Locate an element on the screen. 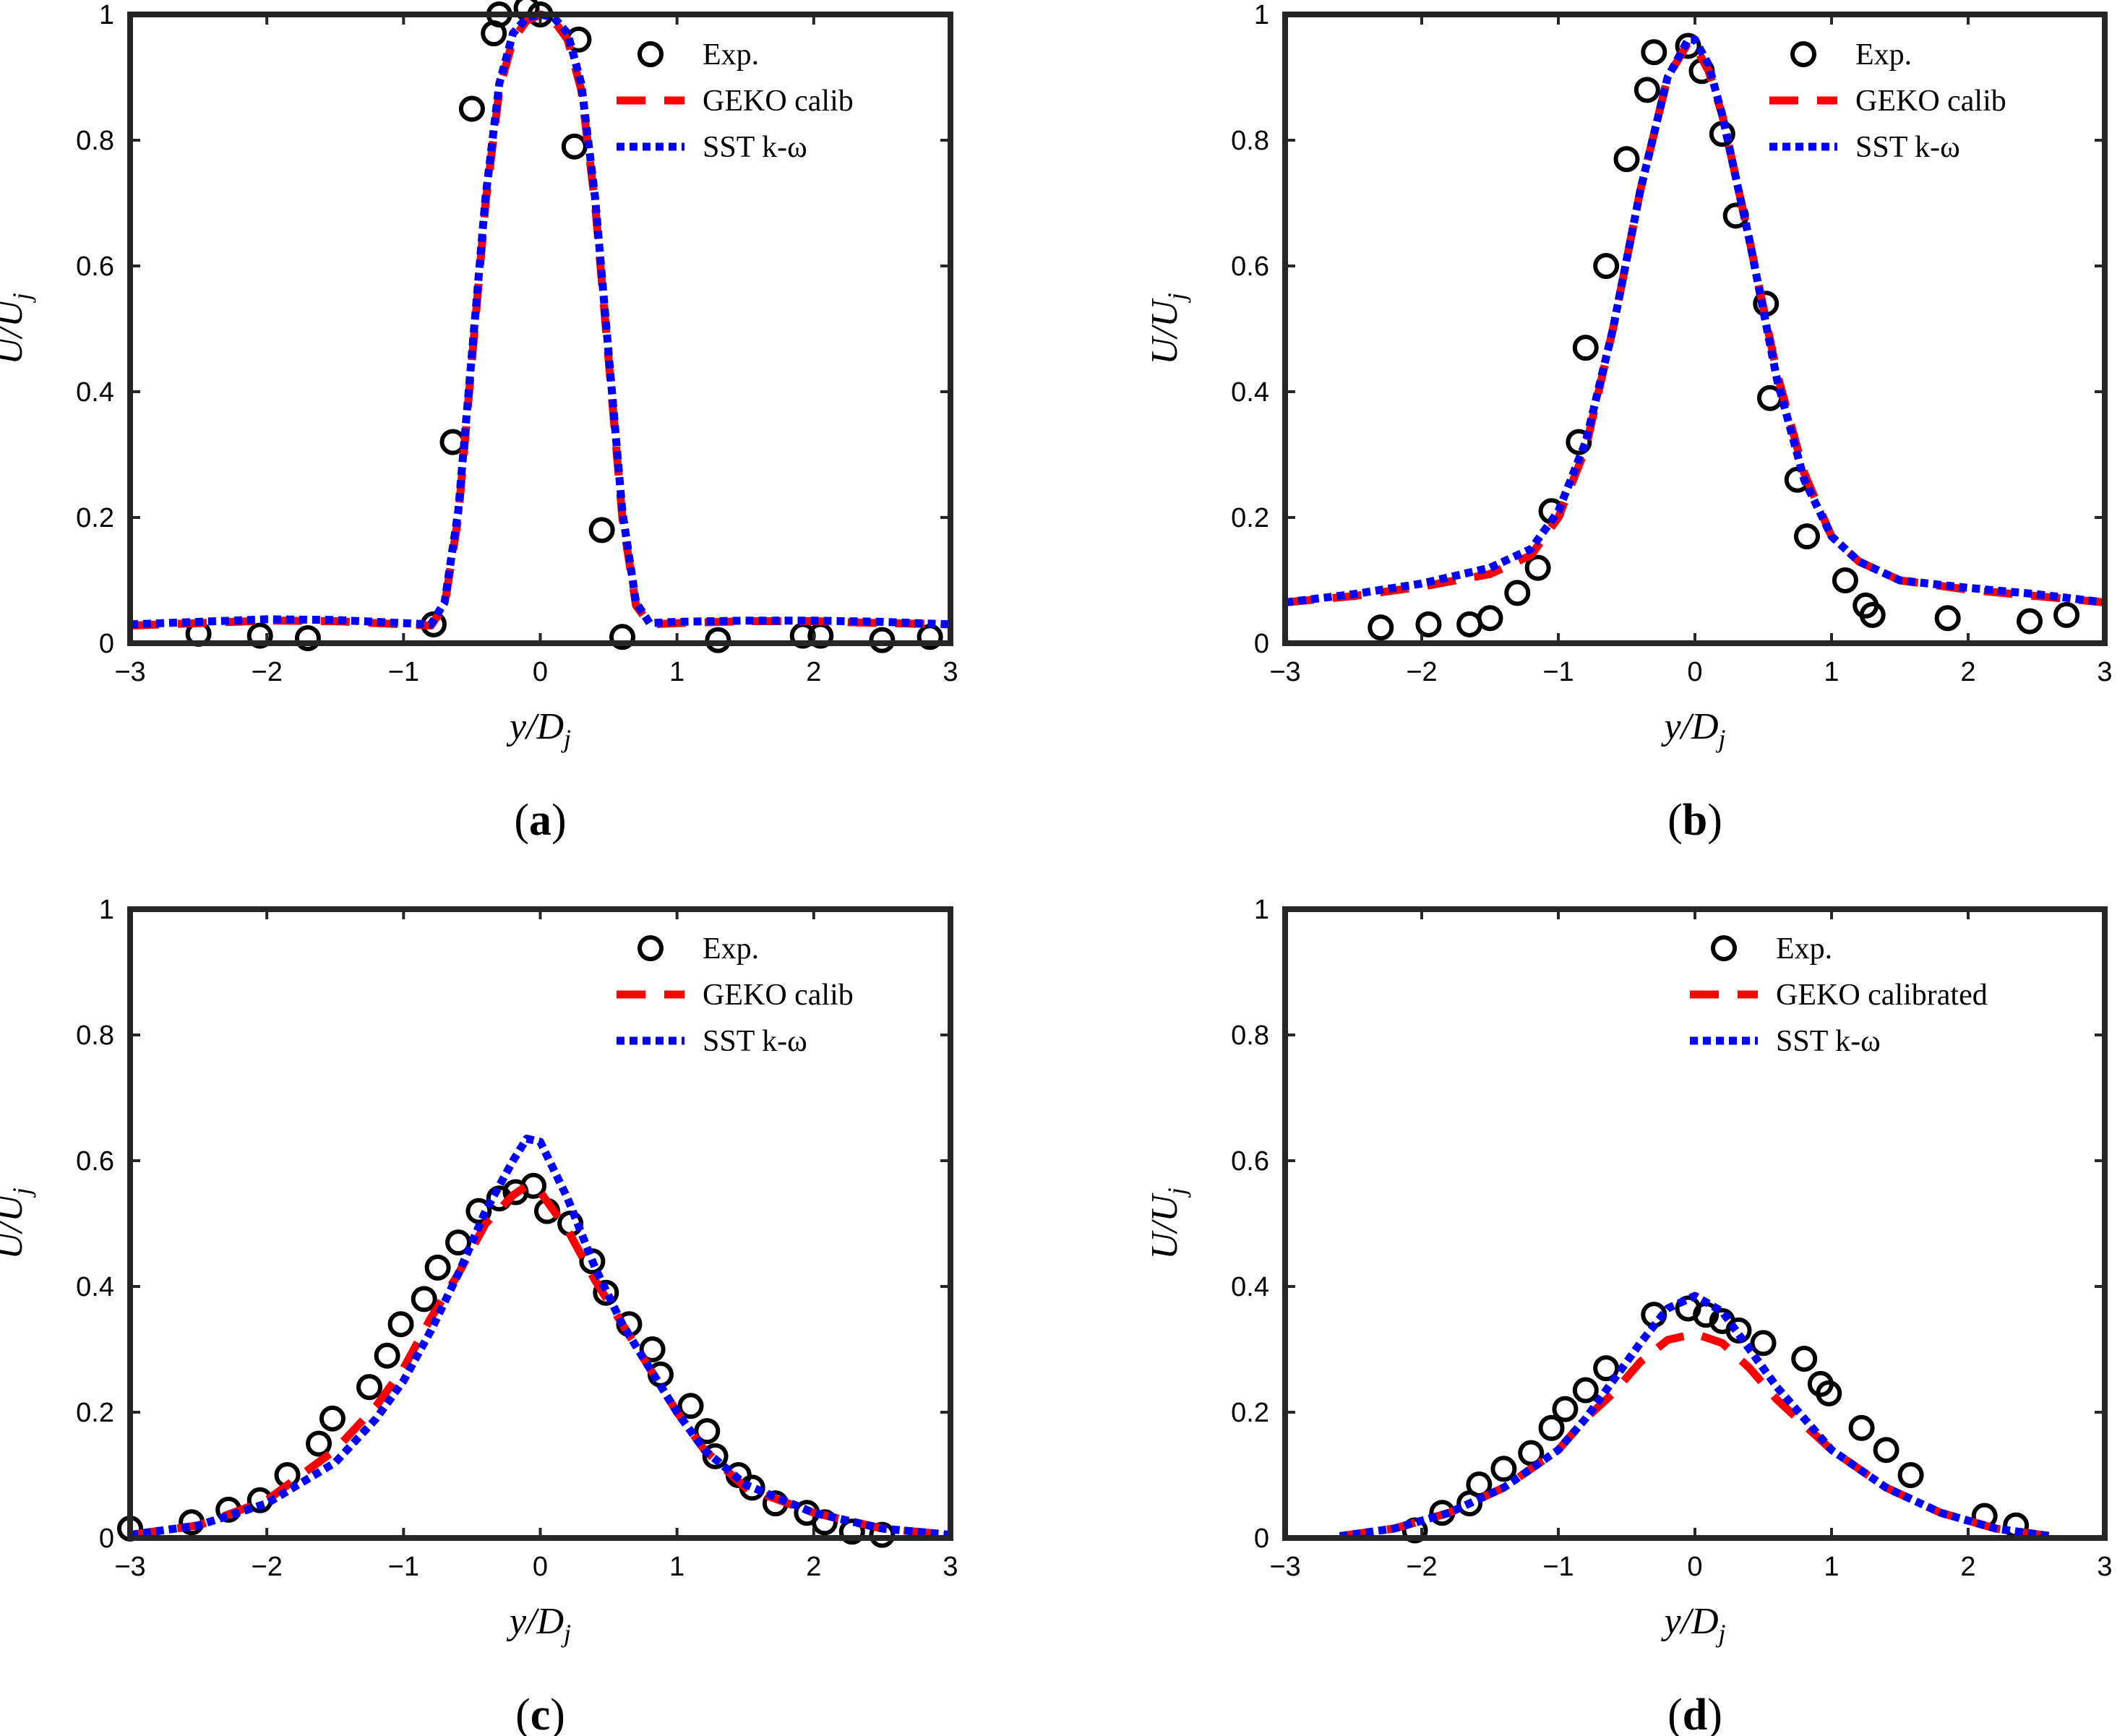  legend-label: GEKO calibrated is located at coordinates (1882, 995).